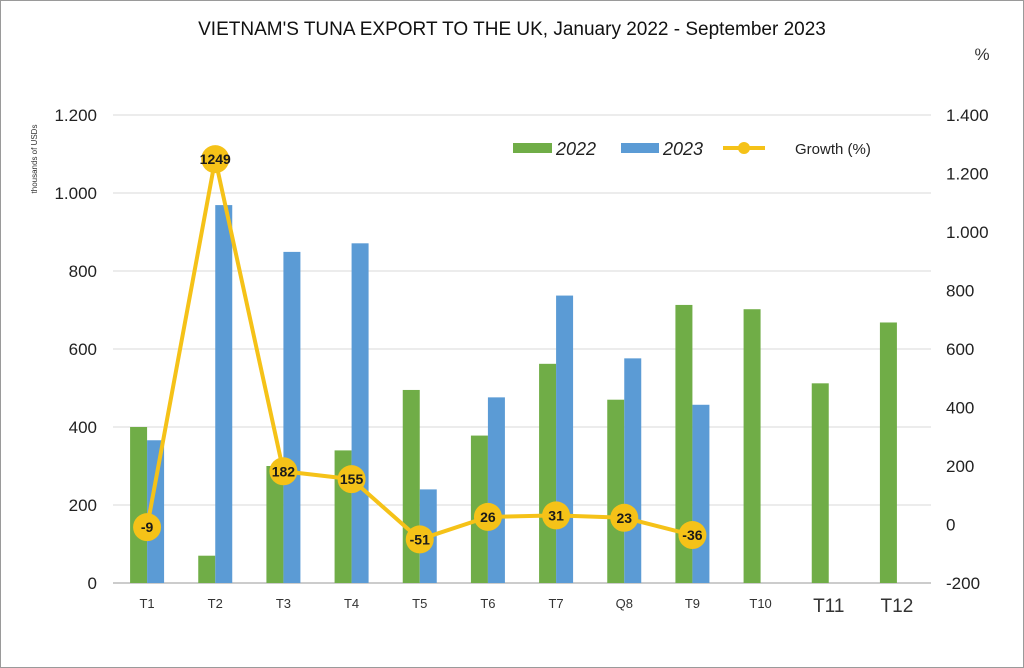 The height and width of the screenshot is (668, 1024). What do you see at coordinates (92, 583) in the screenshot?
I see `y-tick-label: 0` at bounding box center [92, 583].